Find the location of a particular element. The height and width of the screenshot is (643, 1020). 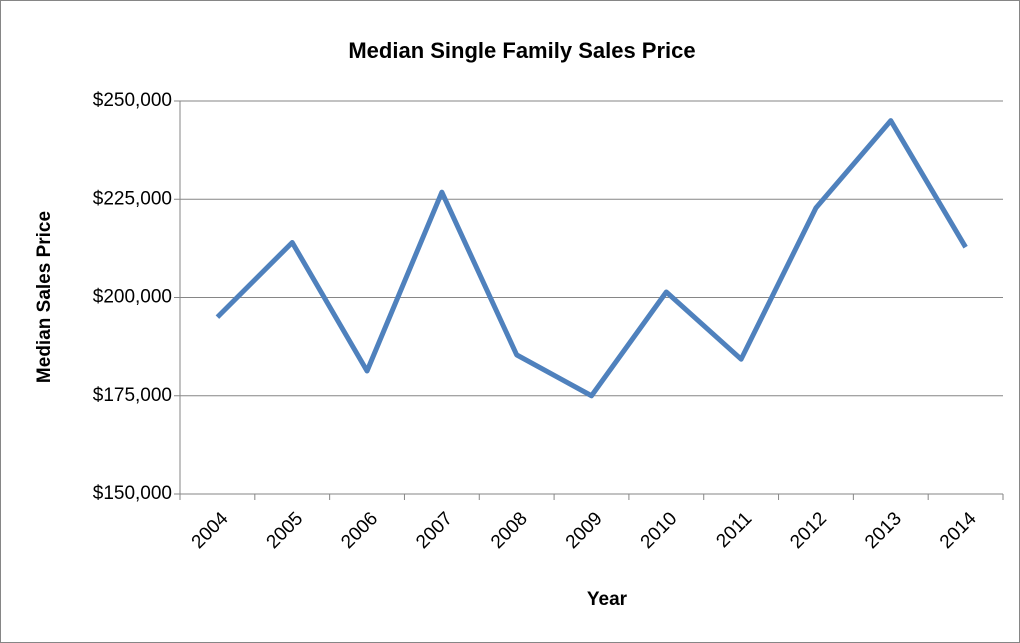

y-tick-label: $250,000 is located at coordinates (132, 100).